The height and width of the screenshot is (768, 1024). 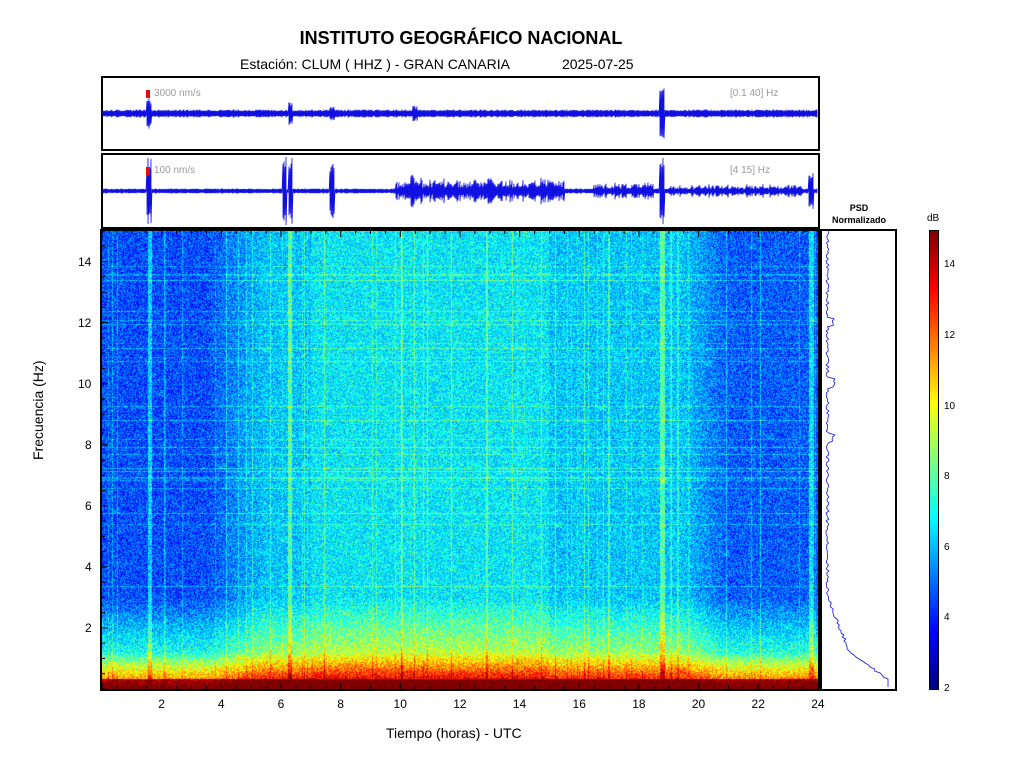 I want to click on y-axis-title: Frecuencia (Hz), so click(x=38, y=410).